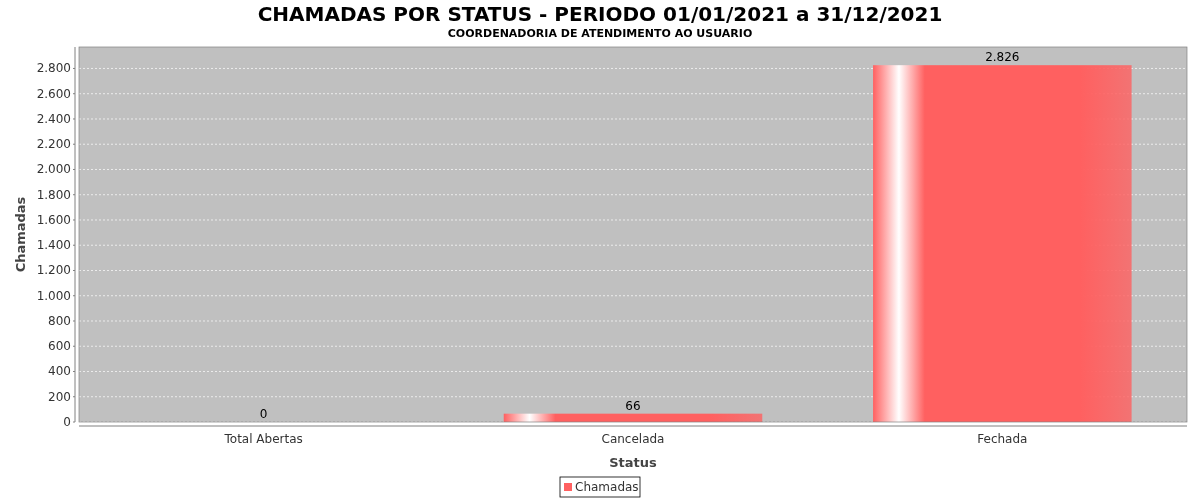  Describe the element at coordinates (607, 487) in the screenshot. I see `legend-label: Chamadas` at that location.